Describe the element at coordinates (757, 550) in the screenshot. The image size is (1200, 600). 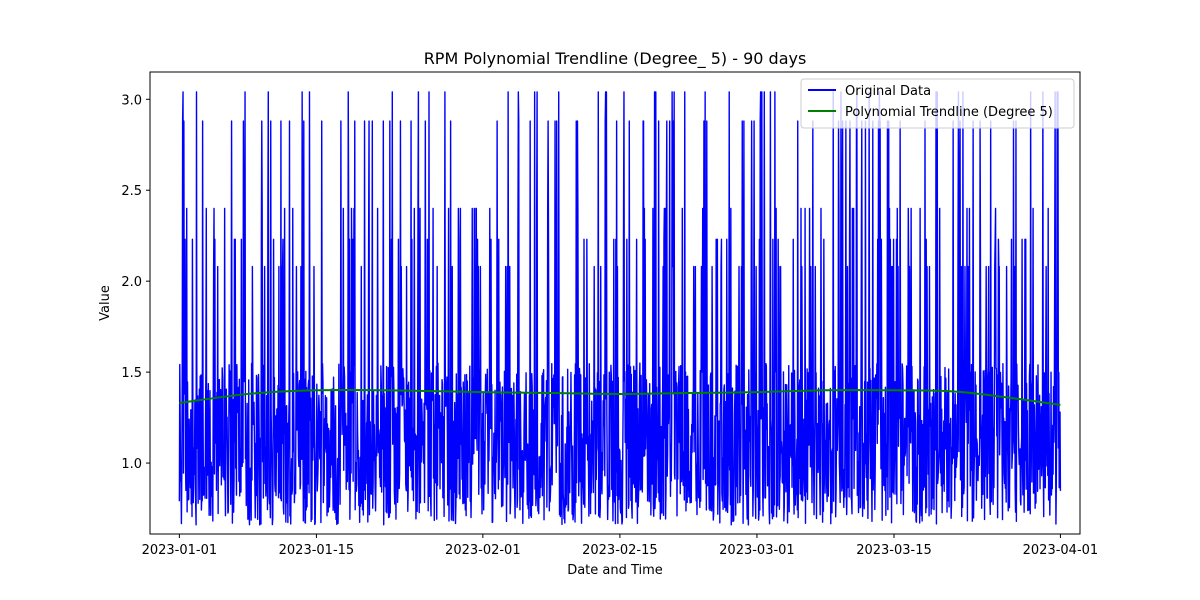
I see `x-tick-label: 2023-03-01` at that location.